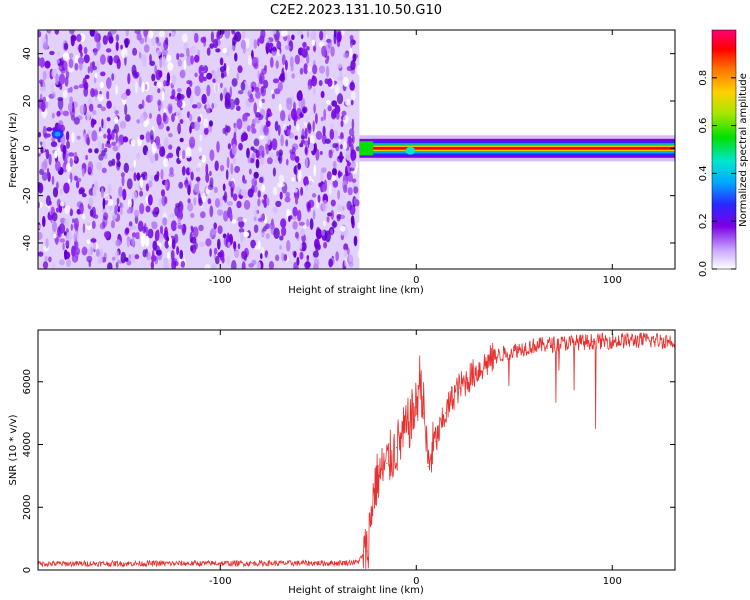 The image size is (750, 600). I want to click on y-tick-label: 40, so click(27, 53).